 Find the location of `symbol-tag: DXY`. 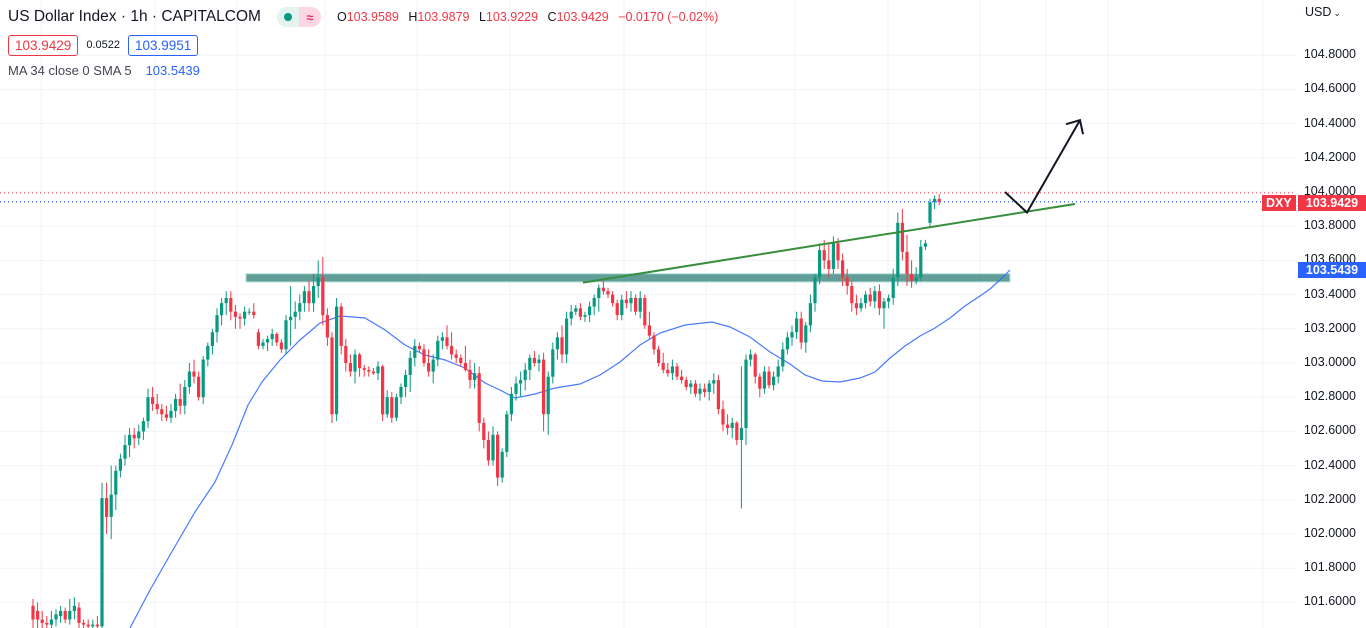

symbol-tag: DXY is located at coordinates (1279, 203).